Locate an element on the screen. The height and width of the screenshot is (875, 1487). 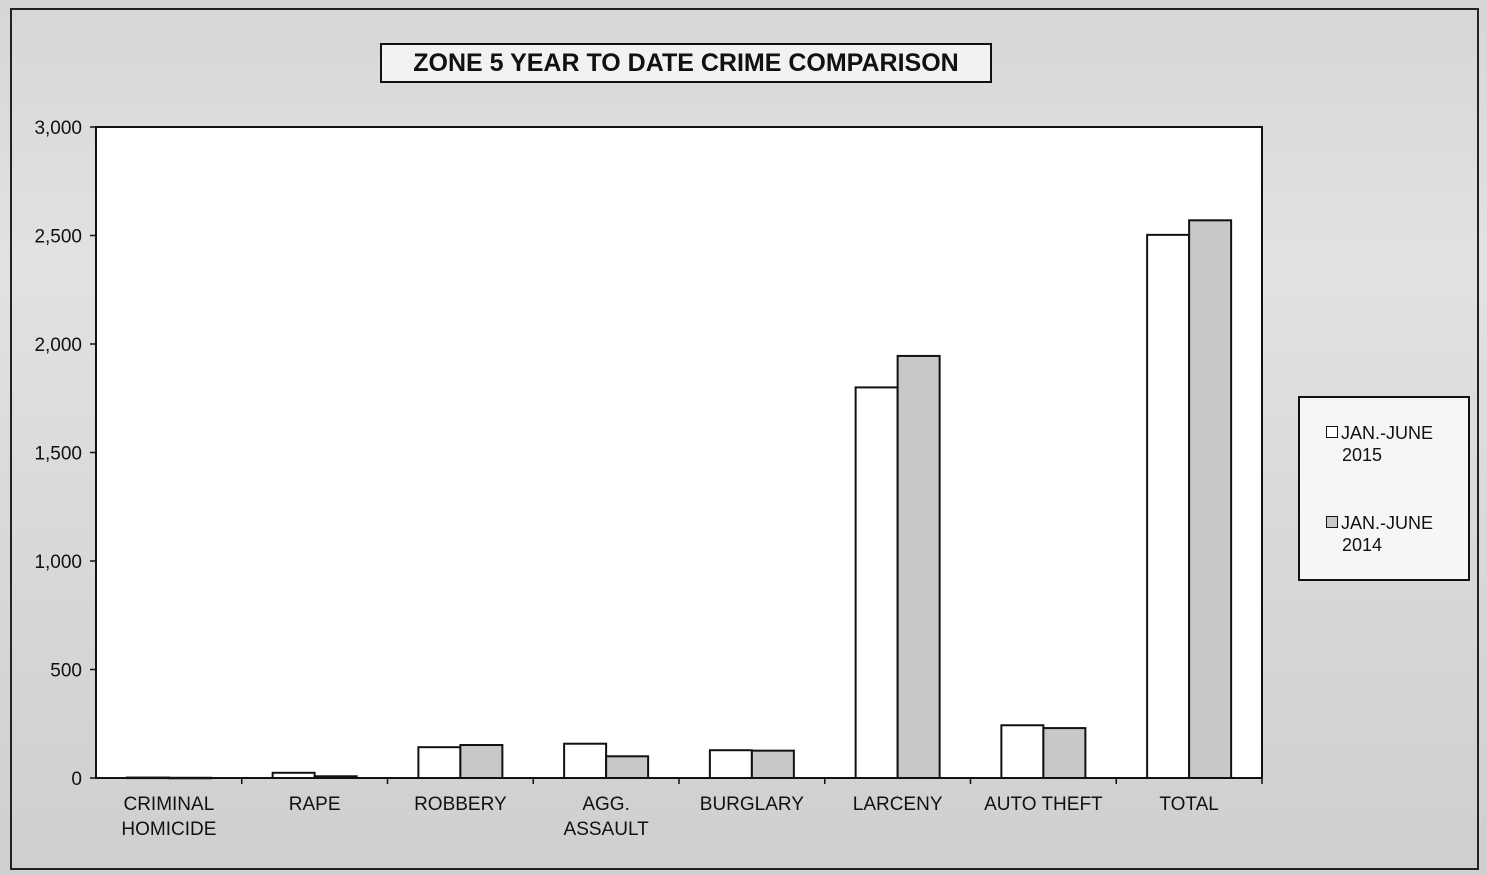
y-axis: 0 500 1,000 1,500 2,000 2,500 3,000 is located at coordinates (65, 454).